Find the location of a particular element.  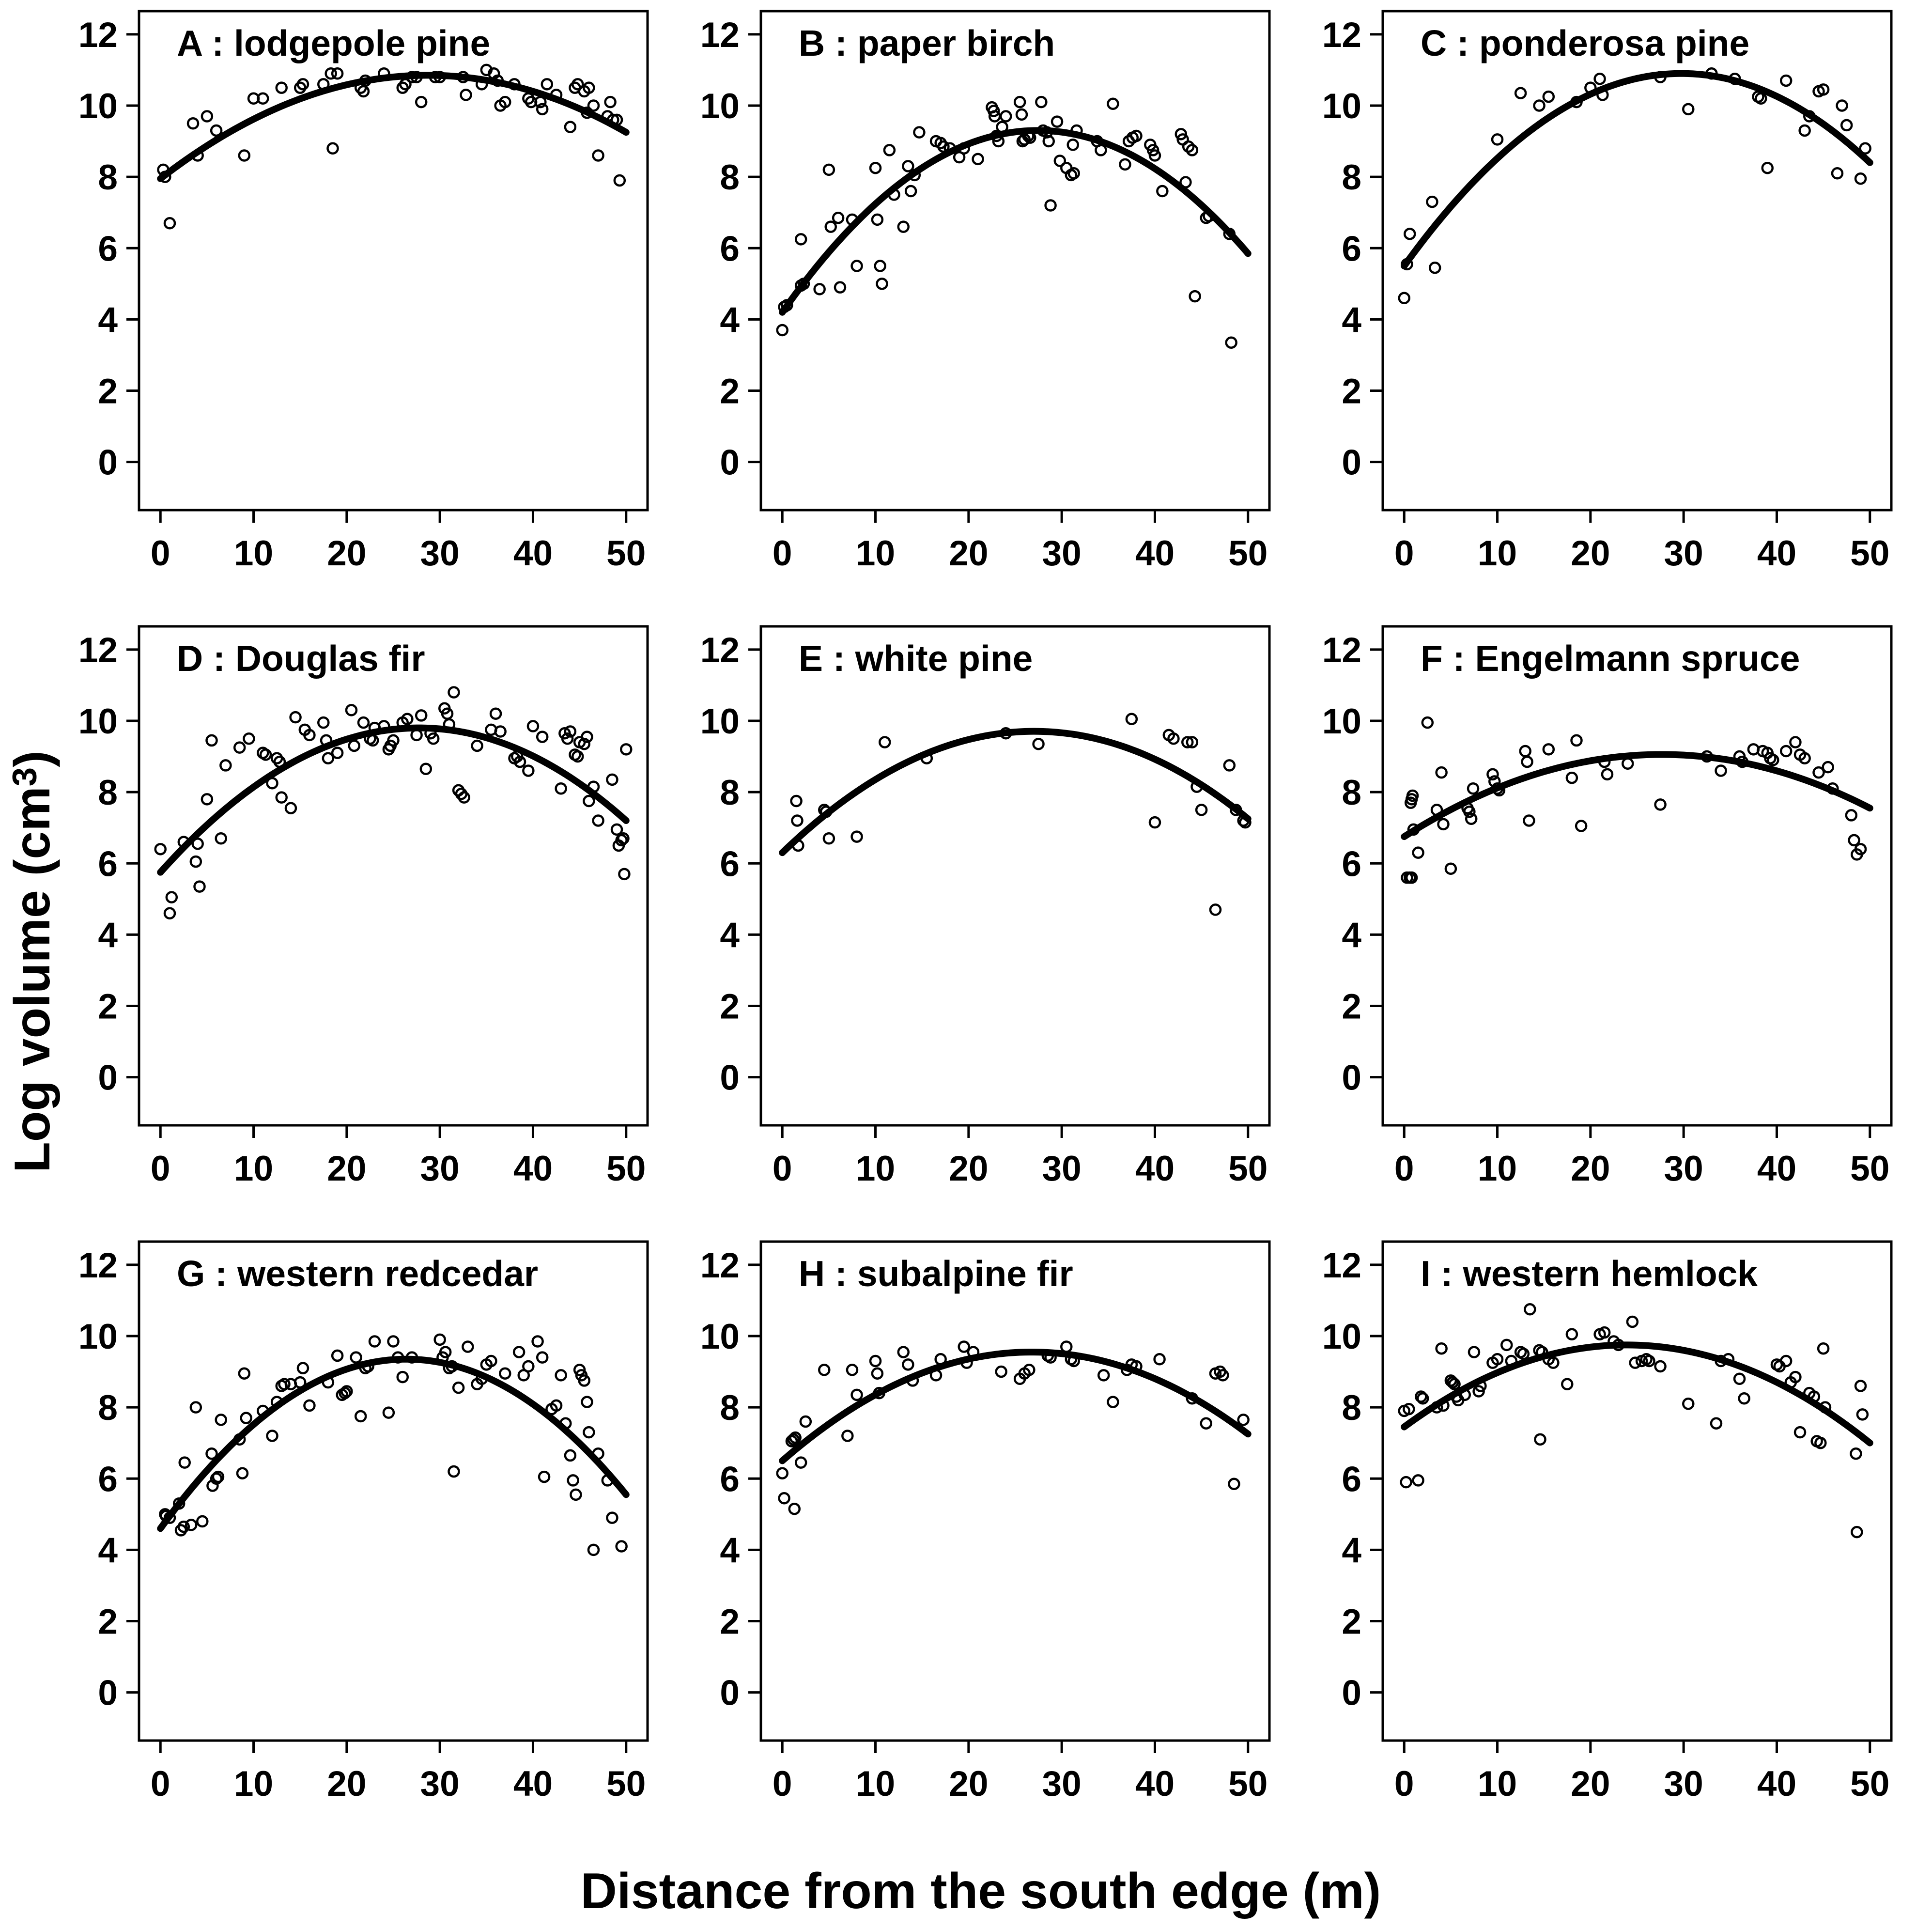

panel-title: E : white pine is located at coordinates (916, 658).